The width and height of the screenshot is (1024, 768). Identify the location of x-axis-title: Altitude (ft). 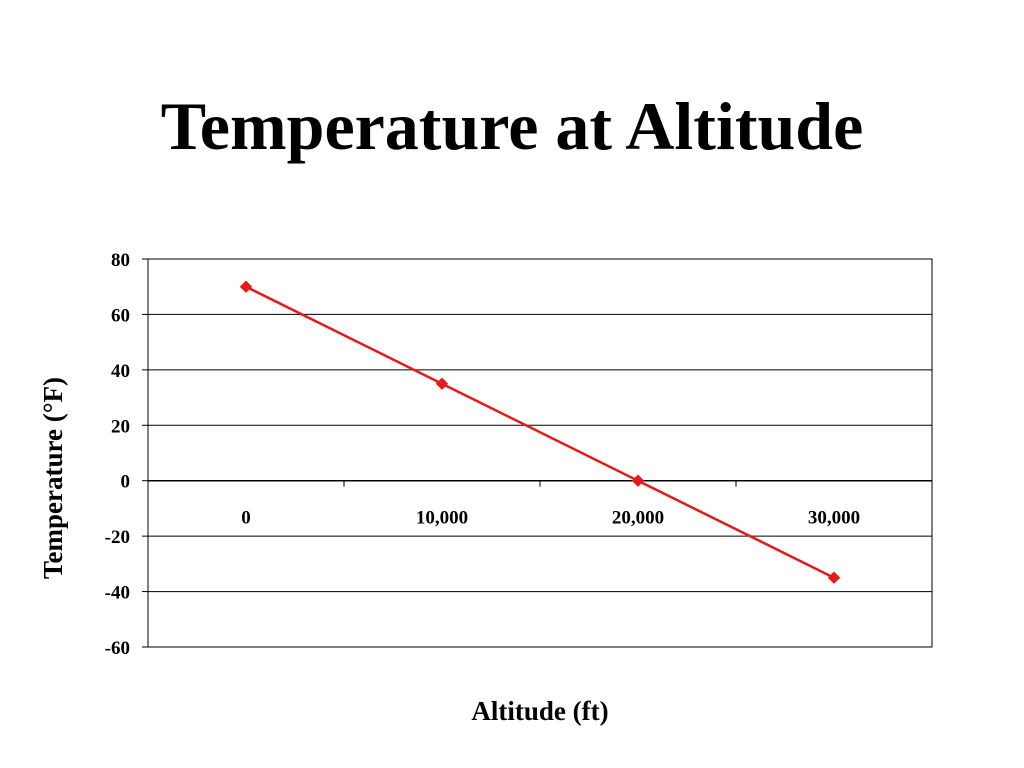
(539, 711).